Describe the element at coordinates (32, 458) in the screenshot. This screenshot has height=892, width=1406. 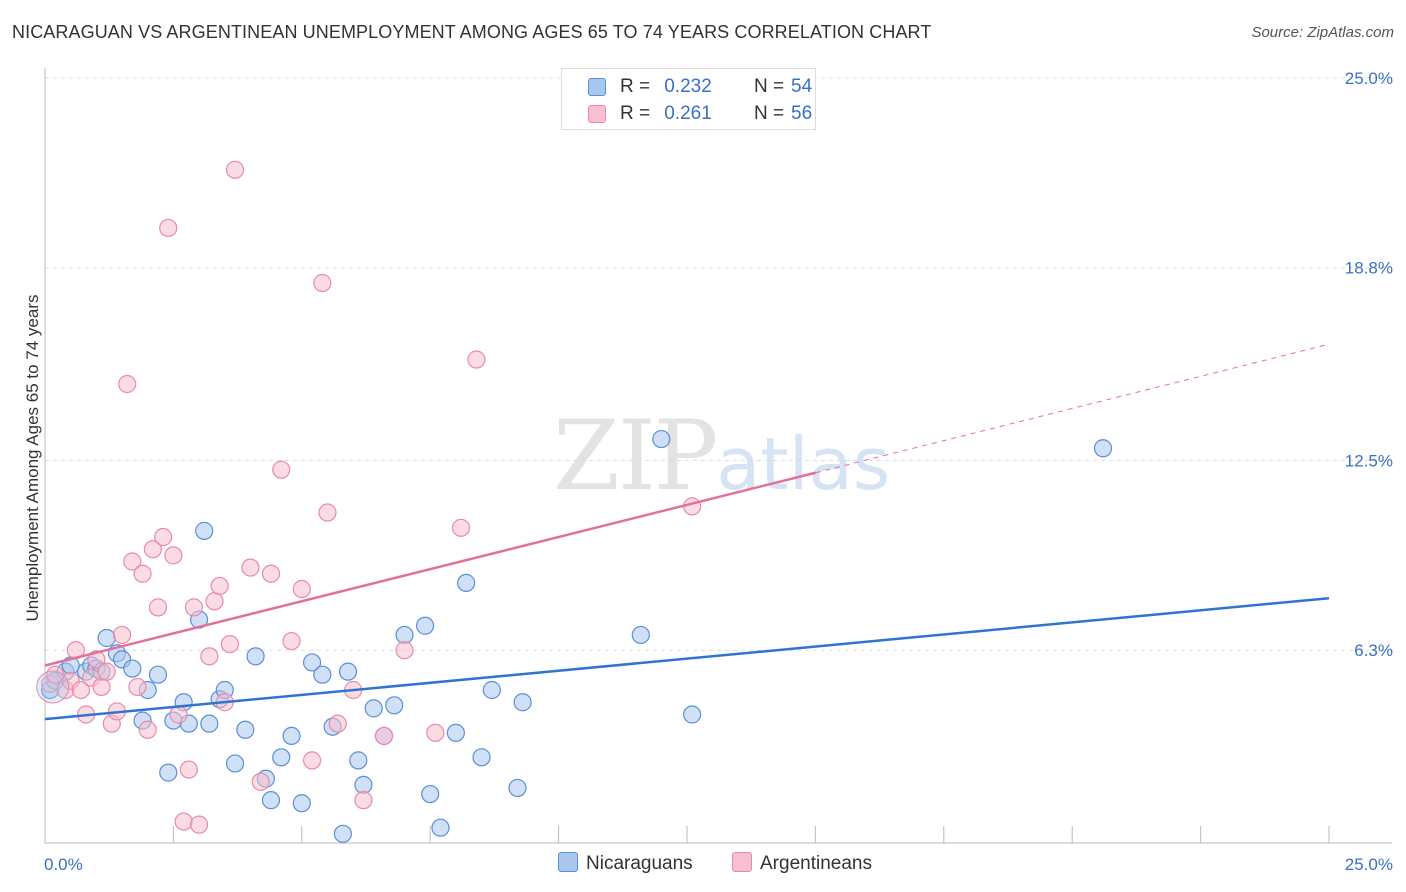
I see `y-axis-label: Unemployment Among Ages 65 to 74 years` at that location.